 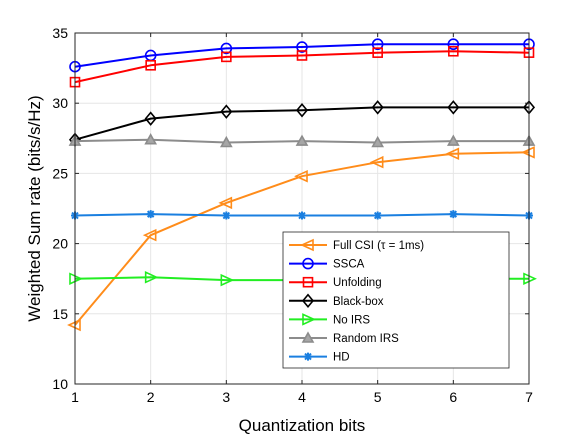 I want to click on legend-label: Full CSI (τ = 1ms), so click(x=378, y=246).